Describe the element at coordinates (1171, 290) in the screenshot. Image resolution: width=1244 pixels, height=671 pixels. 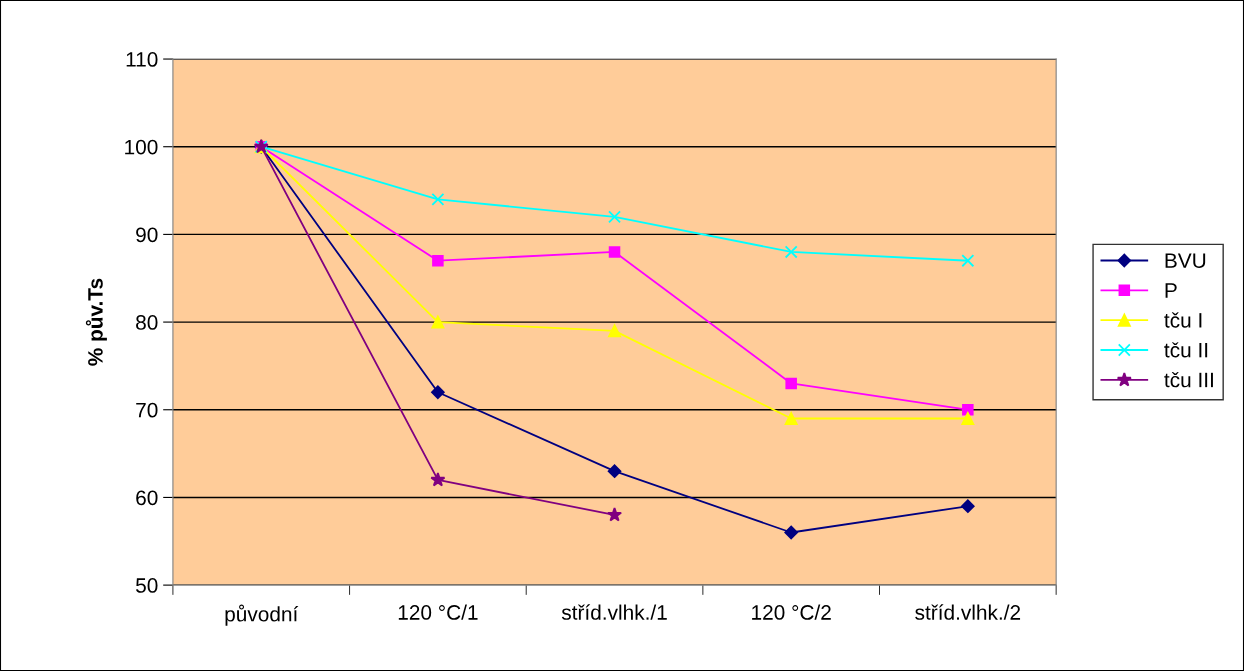
I see `legend-label: P` at that location.